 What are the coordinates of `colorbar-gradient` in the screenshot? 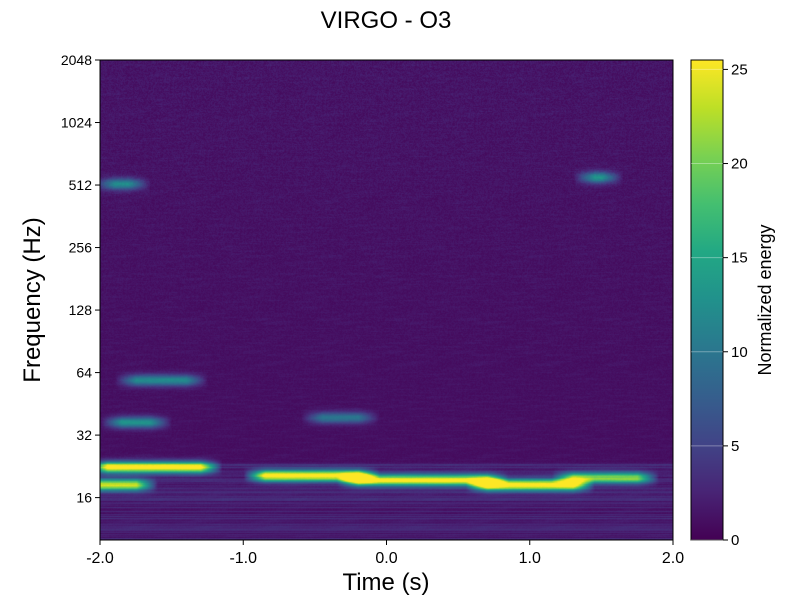 It's located at (707, 300).